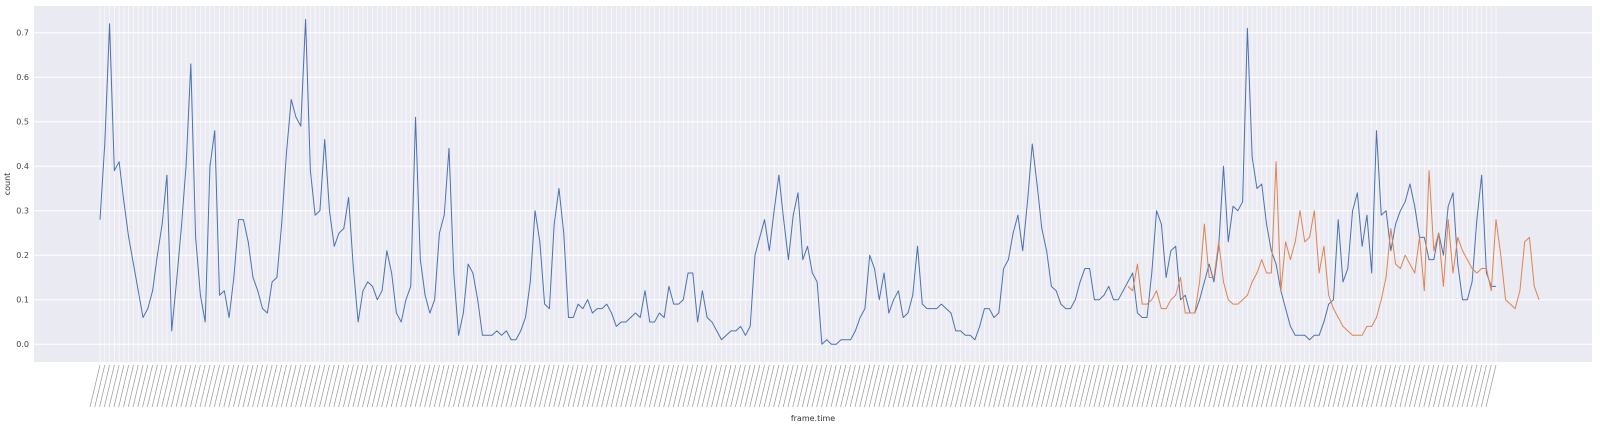  Describe the element at coordinates (22, 344) in the screenshot. I see `y-tick-label: 0.0` at that location.